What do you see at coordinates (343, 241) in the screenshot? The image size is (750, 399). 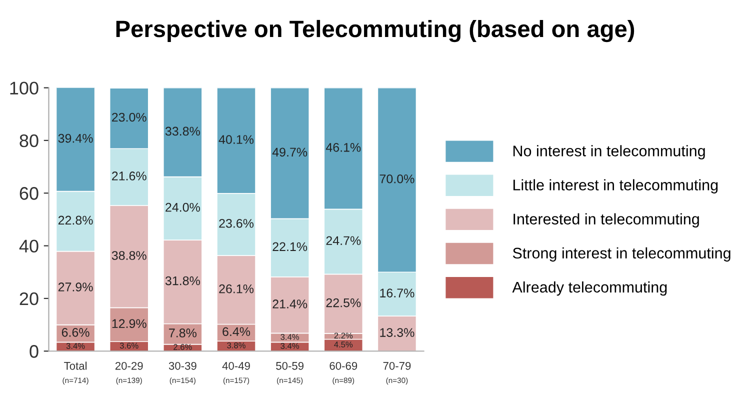 I see `data-label: 24.7%` at bounding box center [343, 241].